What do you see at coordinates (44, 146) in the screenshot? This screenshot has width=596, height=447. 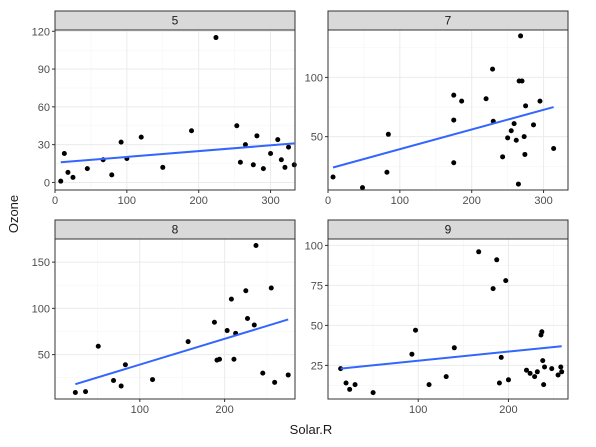 I see `y-tick-label: 30` at bounding box center [44, 146].